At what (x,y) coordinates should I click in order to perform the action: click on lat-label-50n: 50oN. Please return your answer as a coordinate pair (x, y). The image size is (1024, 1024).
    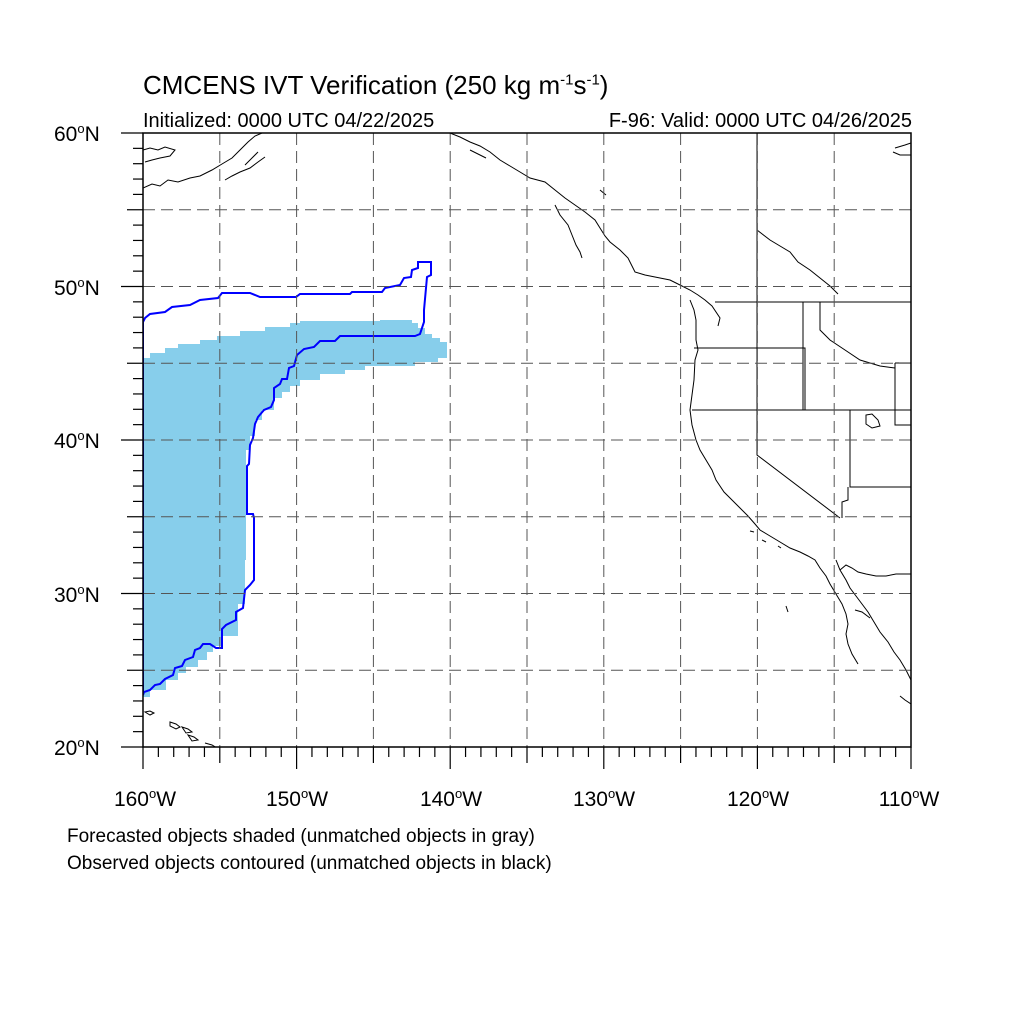
    Looking at the image, I should click on (77, 287).